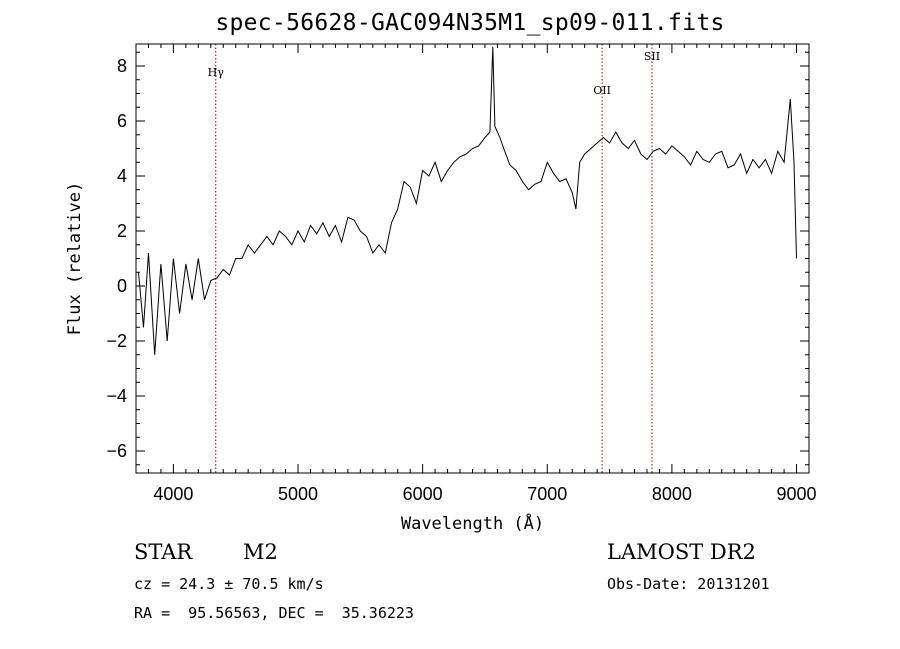 Image resolution: width=900 pixels, height=649 pixels. What do you see at coordinates (260, 552) in the screenshot?
I see `object-subclass: M2` at bounding box center [260, 552].